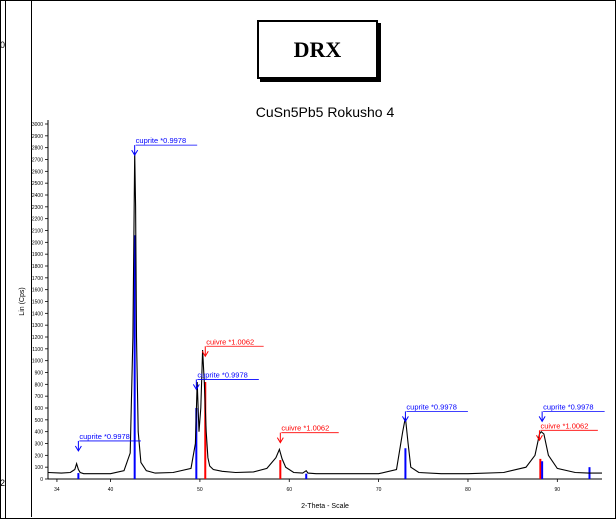 This screenshot has height=519, width=616. Describe the element at coordinates (37, 243) in the screenshot. I see `y-tick-label: 2000` at that location.